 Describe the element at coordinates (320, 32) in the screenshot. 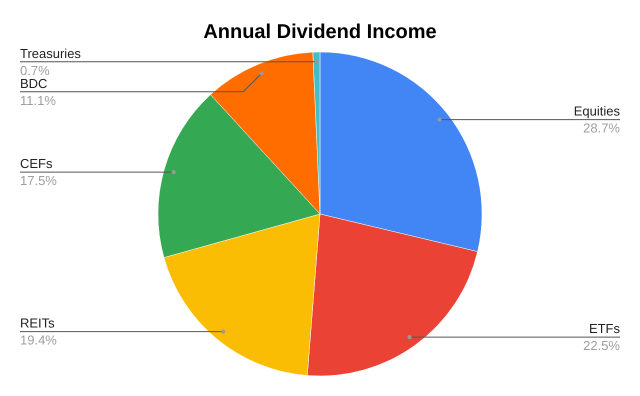

I see `chart-title: Annual Dividend Income` at that location.